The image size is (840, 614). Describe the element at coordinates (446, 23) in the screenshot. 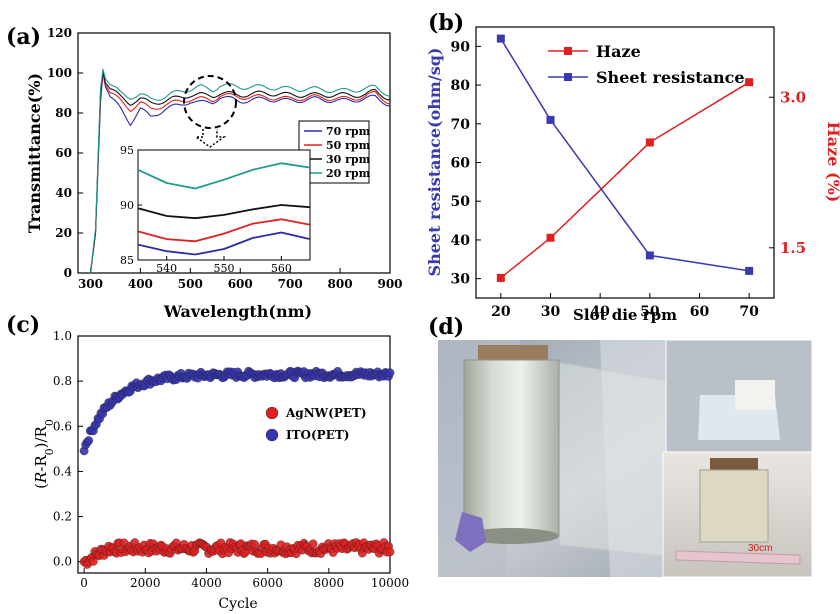

I see `panel-label-b: (b)` at that location.